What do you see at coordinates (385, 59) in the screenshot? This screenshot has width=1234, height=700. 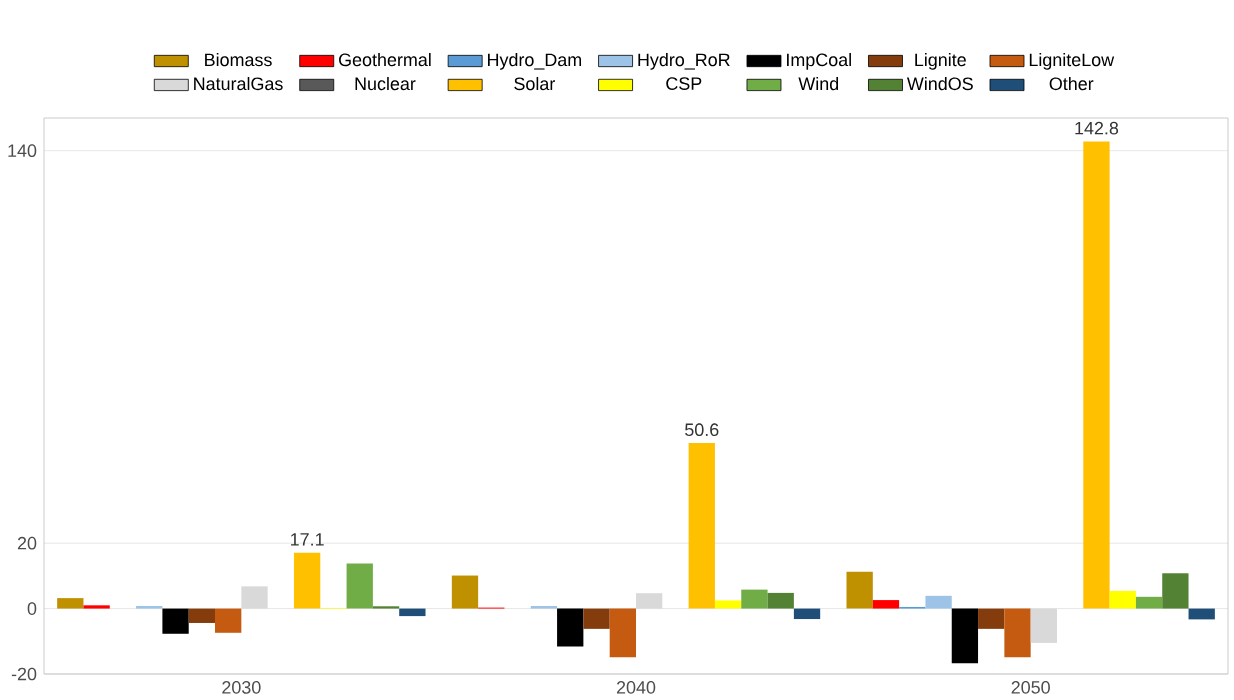 I see `legend-label: Geothermal` at bounding box center [385, 59].